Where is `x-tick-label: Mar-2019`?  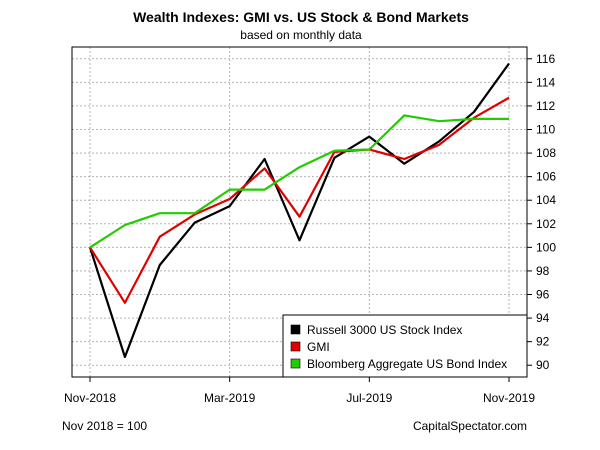
x-tick-label: Mar-2019 is located at coordinates (230, 398).